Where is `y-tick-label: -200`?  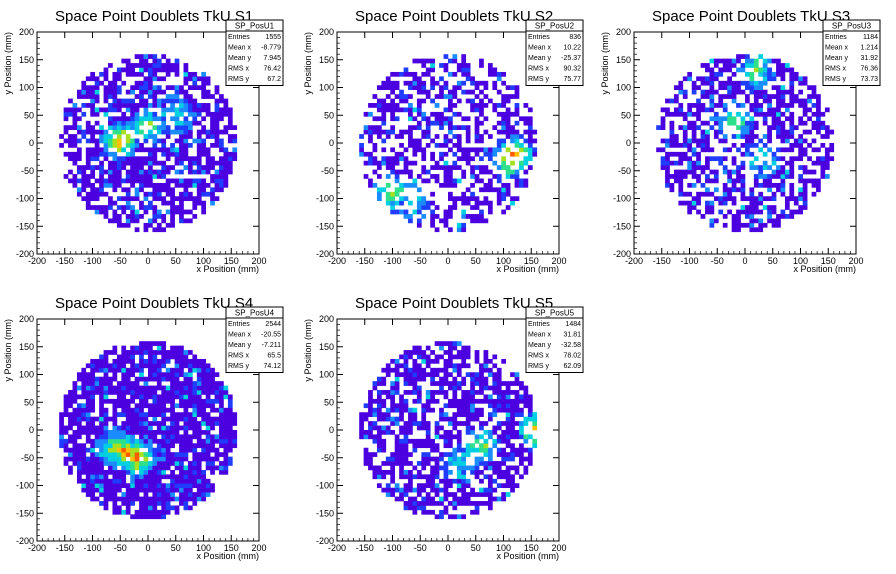 y-tick-label: -200 is located at coordinates (25, 541).